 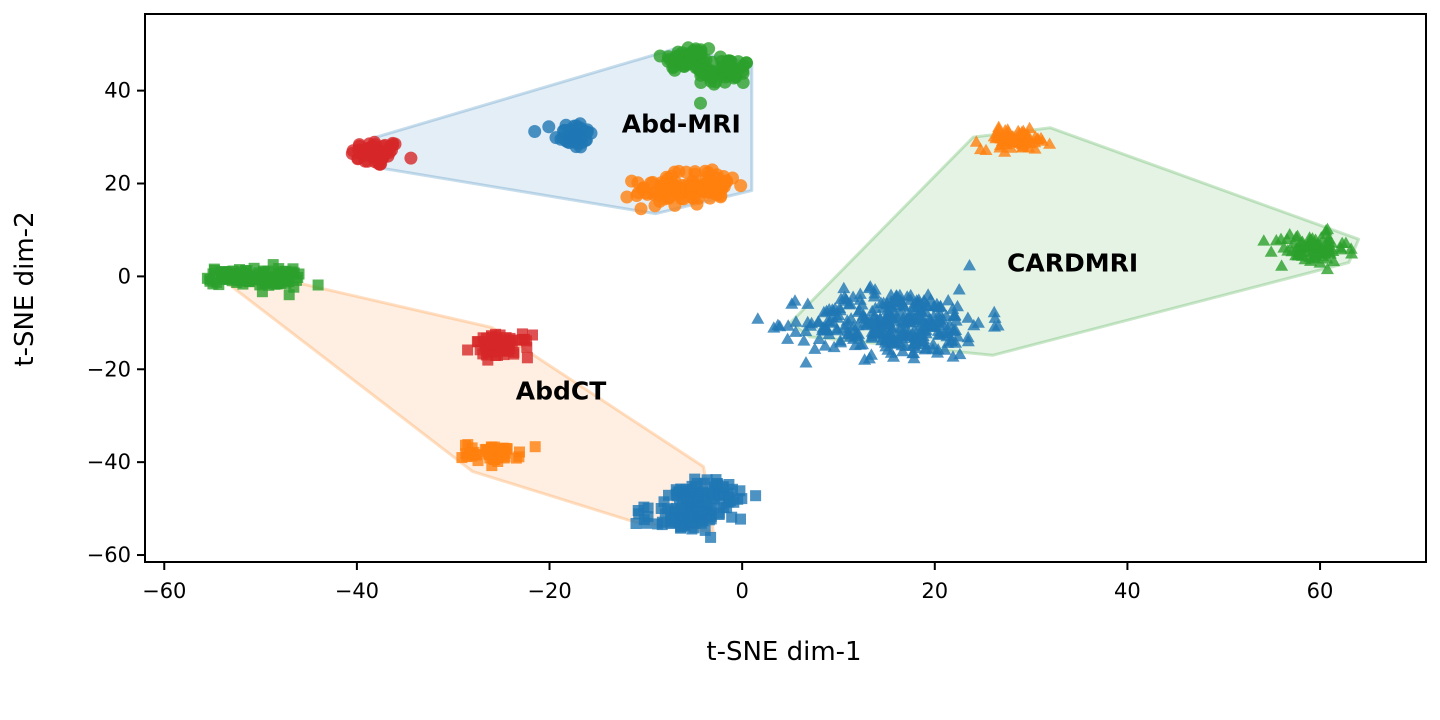 What do you see at coordinates (25, 288) in the screenshot?
I see `y-axis-title: t-SNE dim-2` at bounding box center [25, 288].